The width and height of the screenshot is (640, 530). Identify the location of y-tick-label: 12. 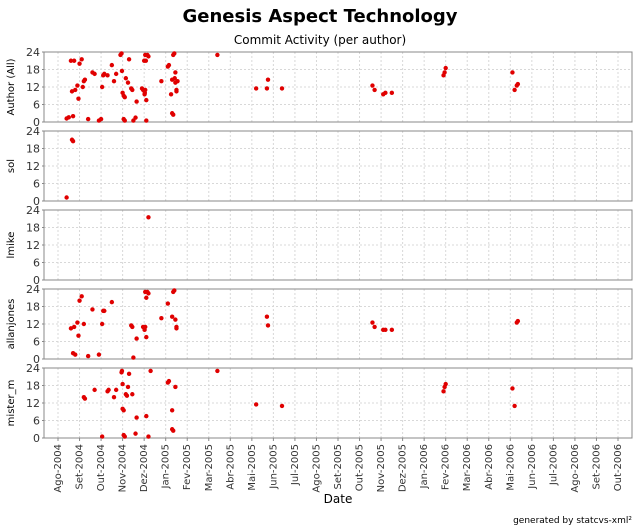
(33, 245).